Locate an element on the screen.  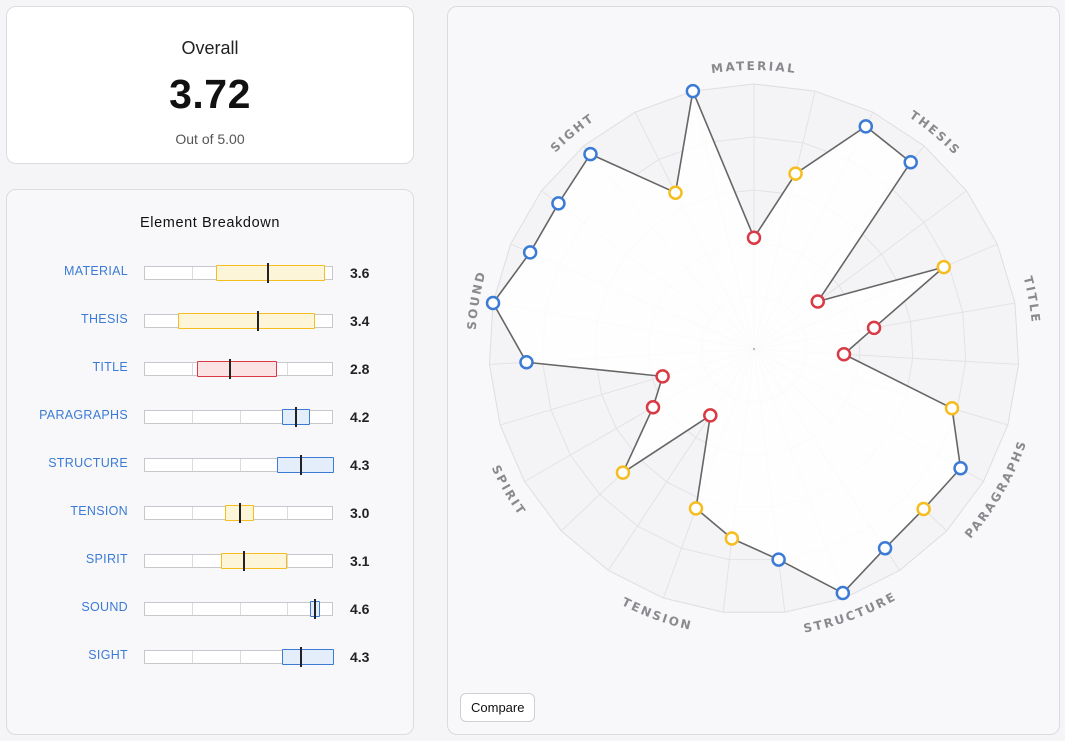
breakdown-row: PARAGRAPHS 4.2 is located at coordinates (211, 416).